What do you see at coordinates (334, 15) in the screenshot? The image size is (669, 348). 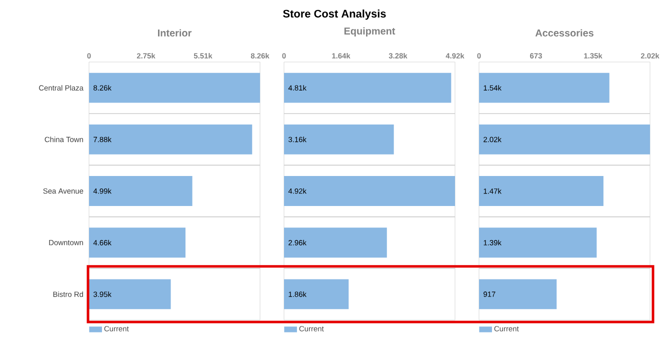 I see `text: Store Cost Analysis` at bounding box center [334, 15].